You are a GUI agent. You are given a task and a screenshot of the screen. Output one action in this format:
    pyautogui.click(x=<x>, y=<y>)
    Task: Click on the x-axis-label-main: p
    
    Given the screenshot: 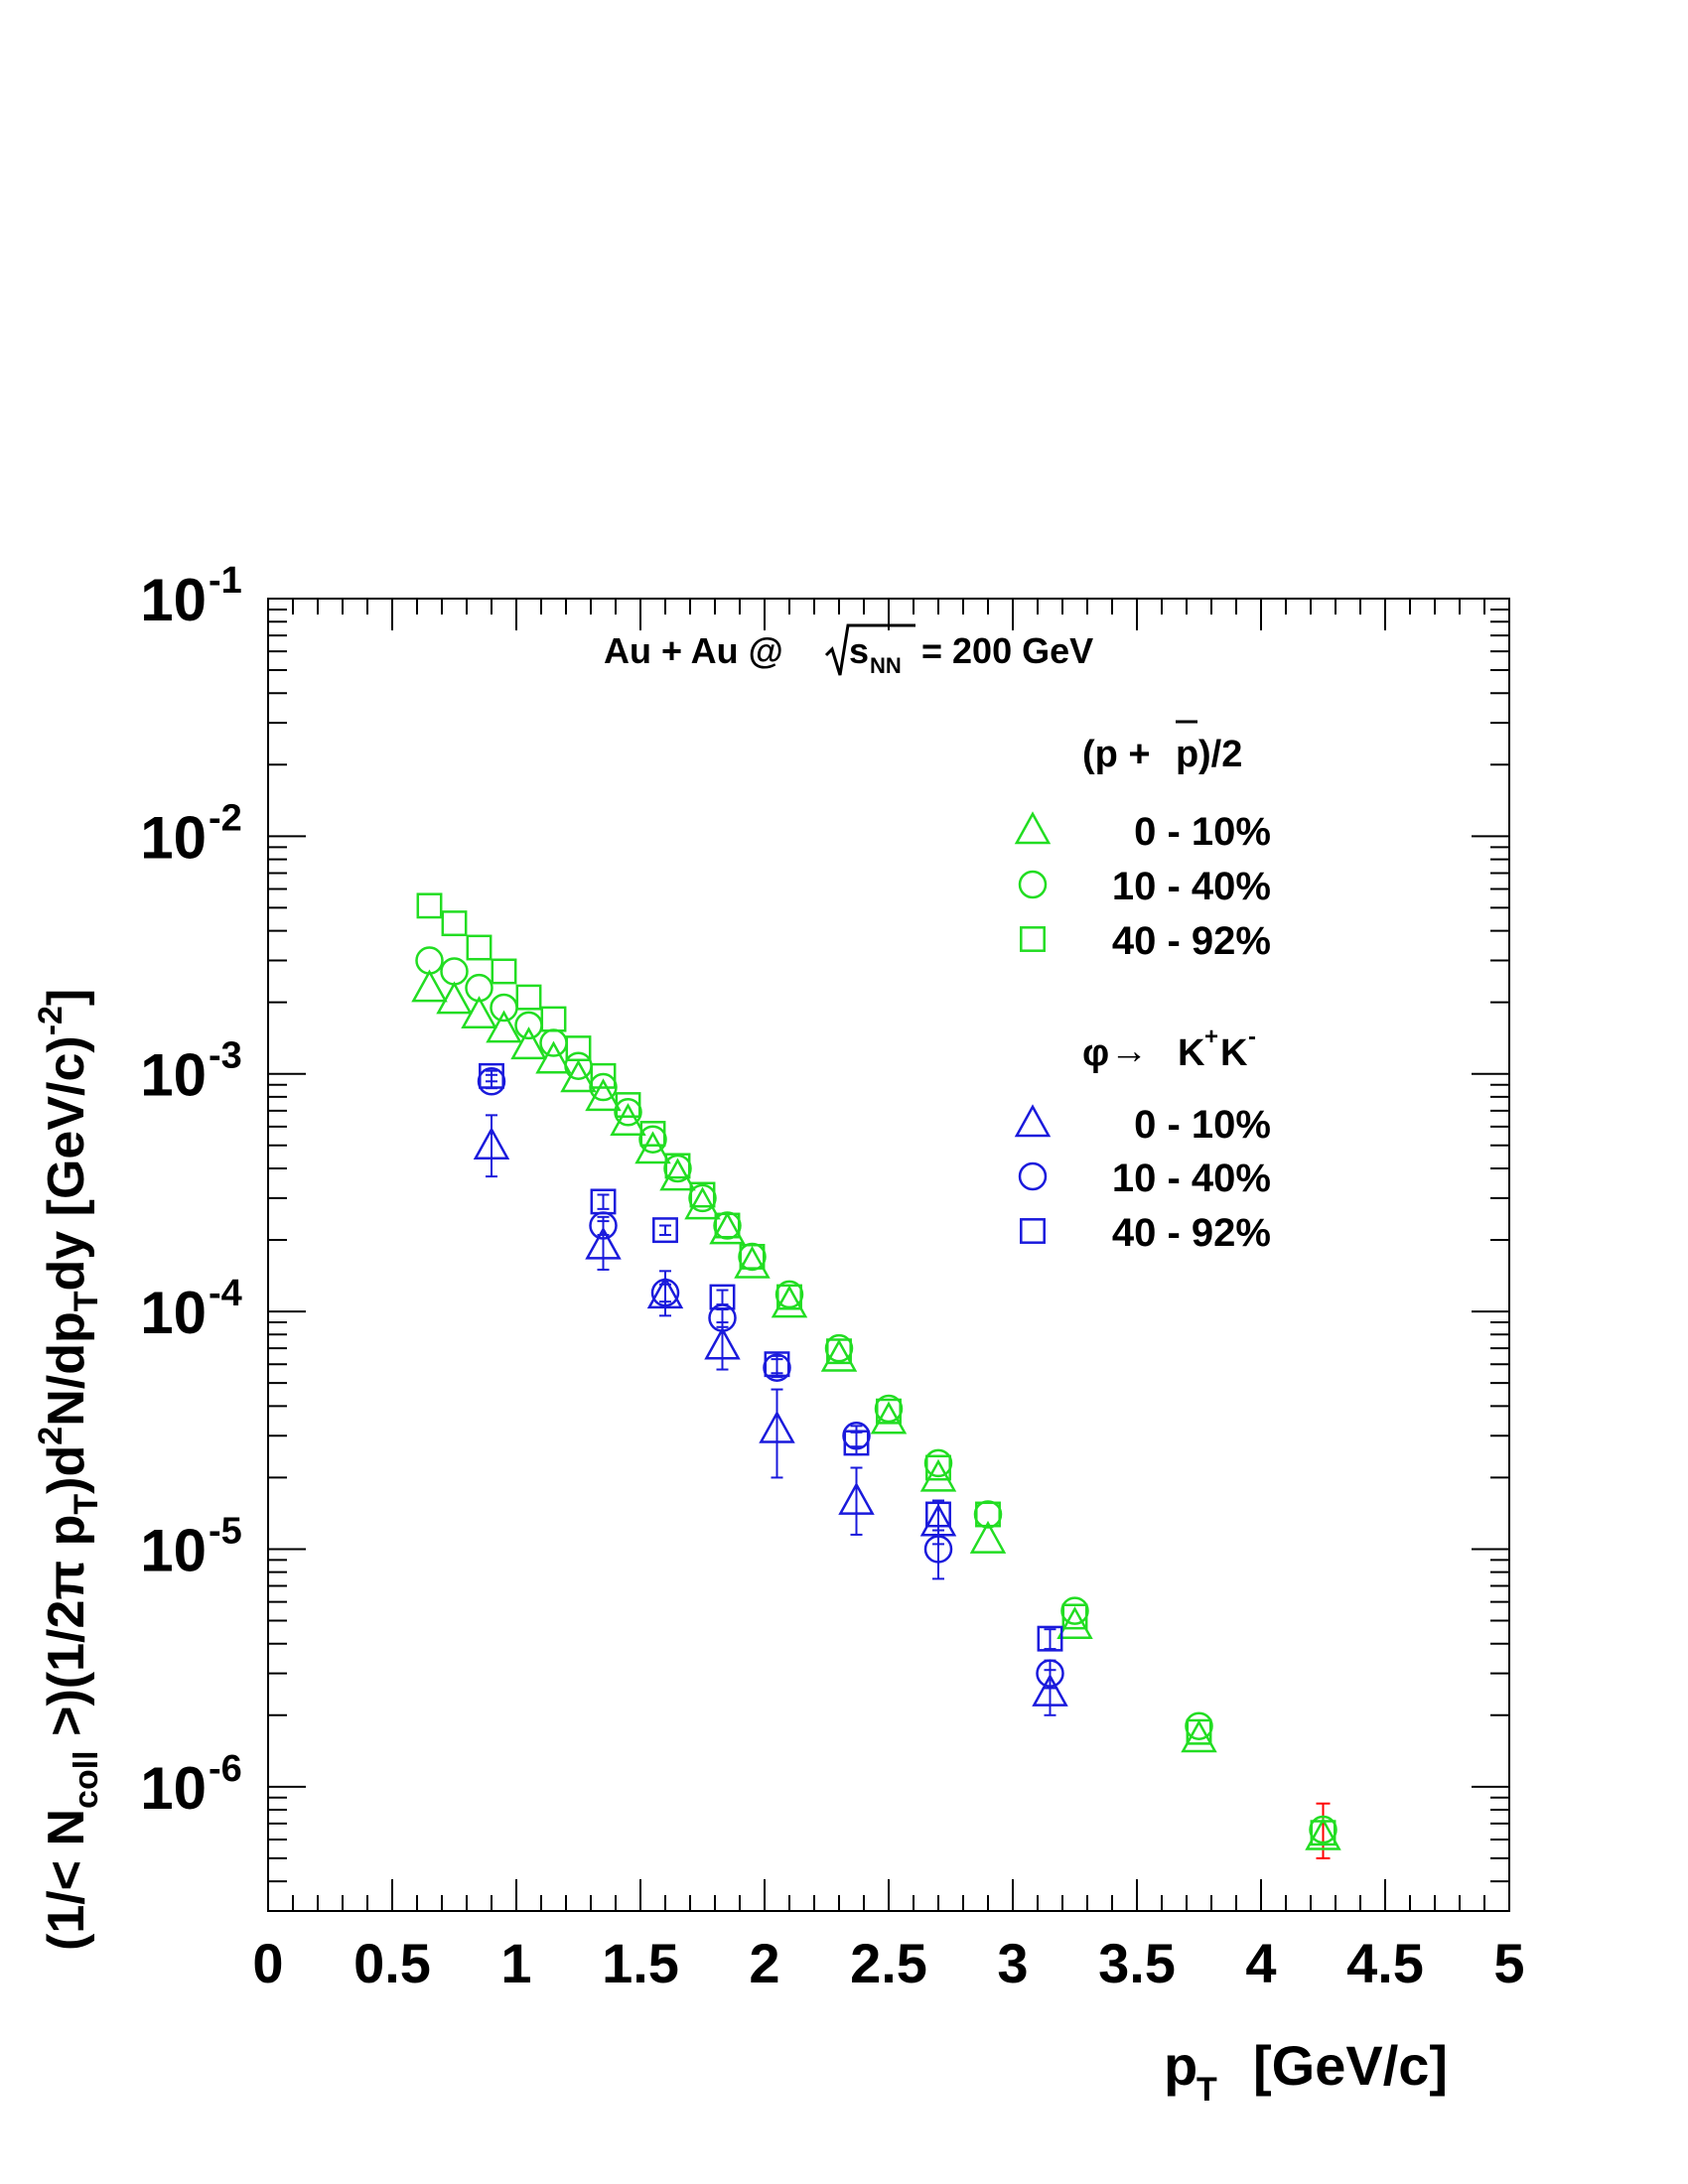 What is the action you would take?
    pyautogui.click(x=1180, y=2065)
    